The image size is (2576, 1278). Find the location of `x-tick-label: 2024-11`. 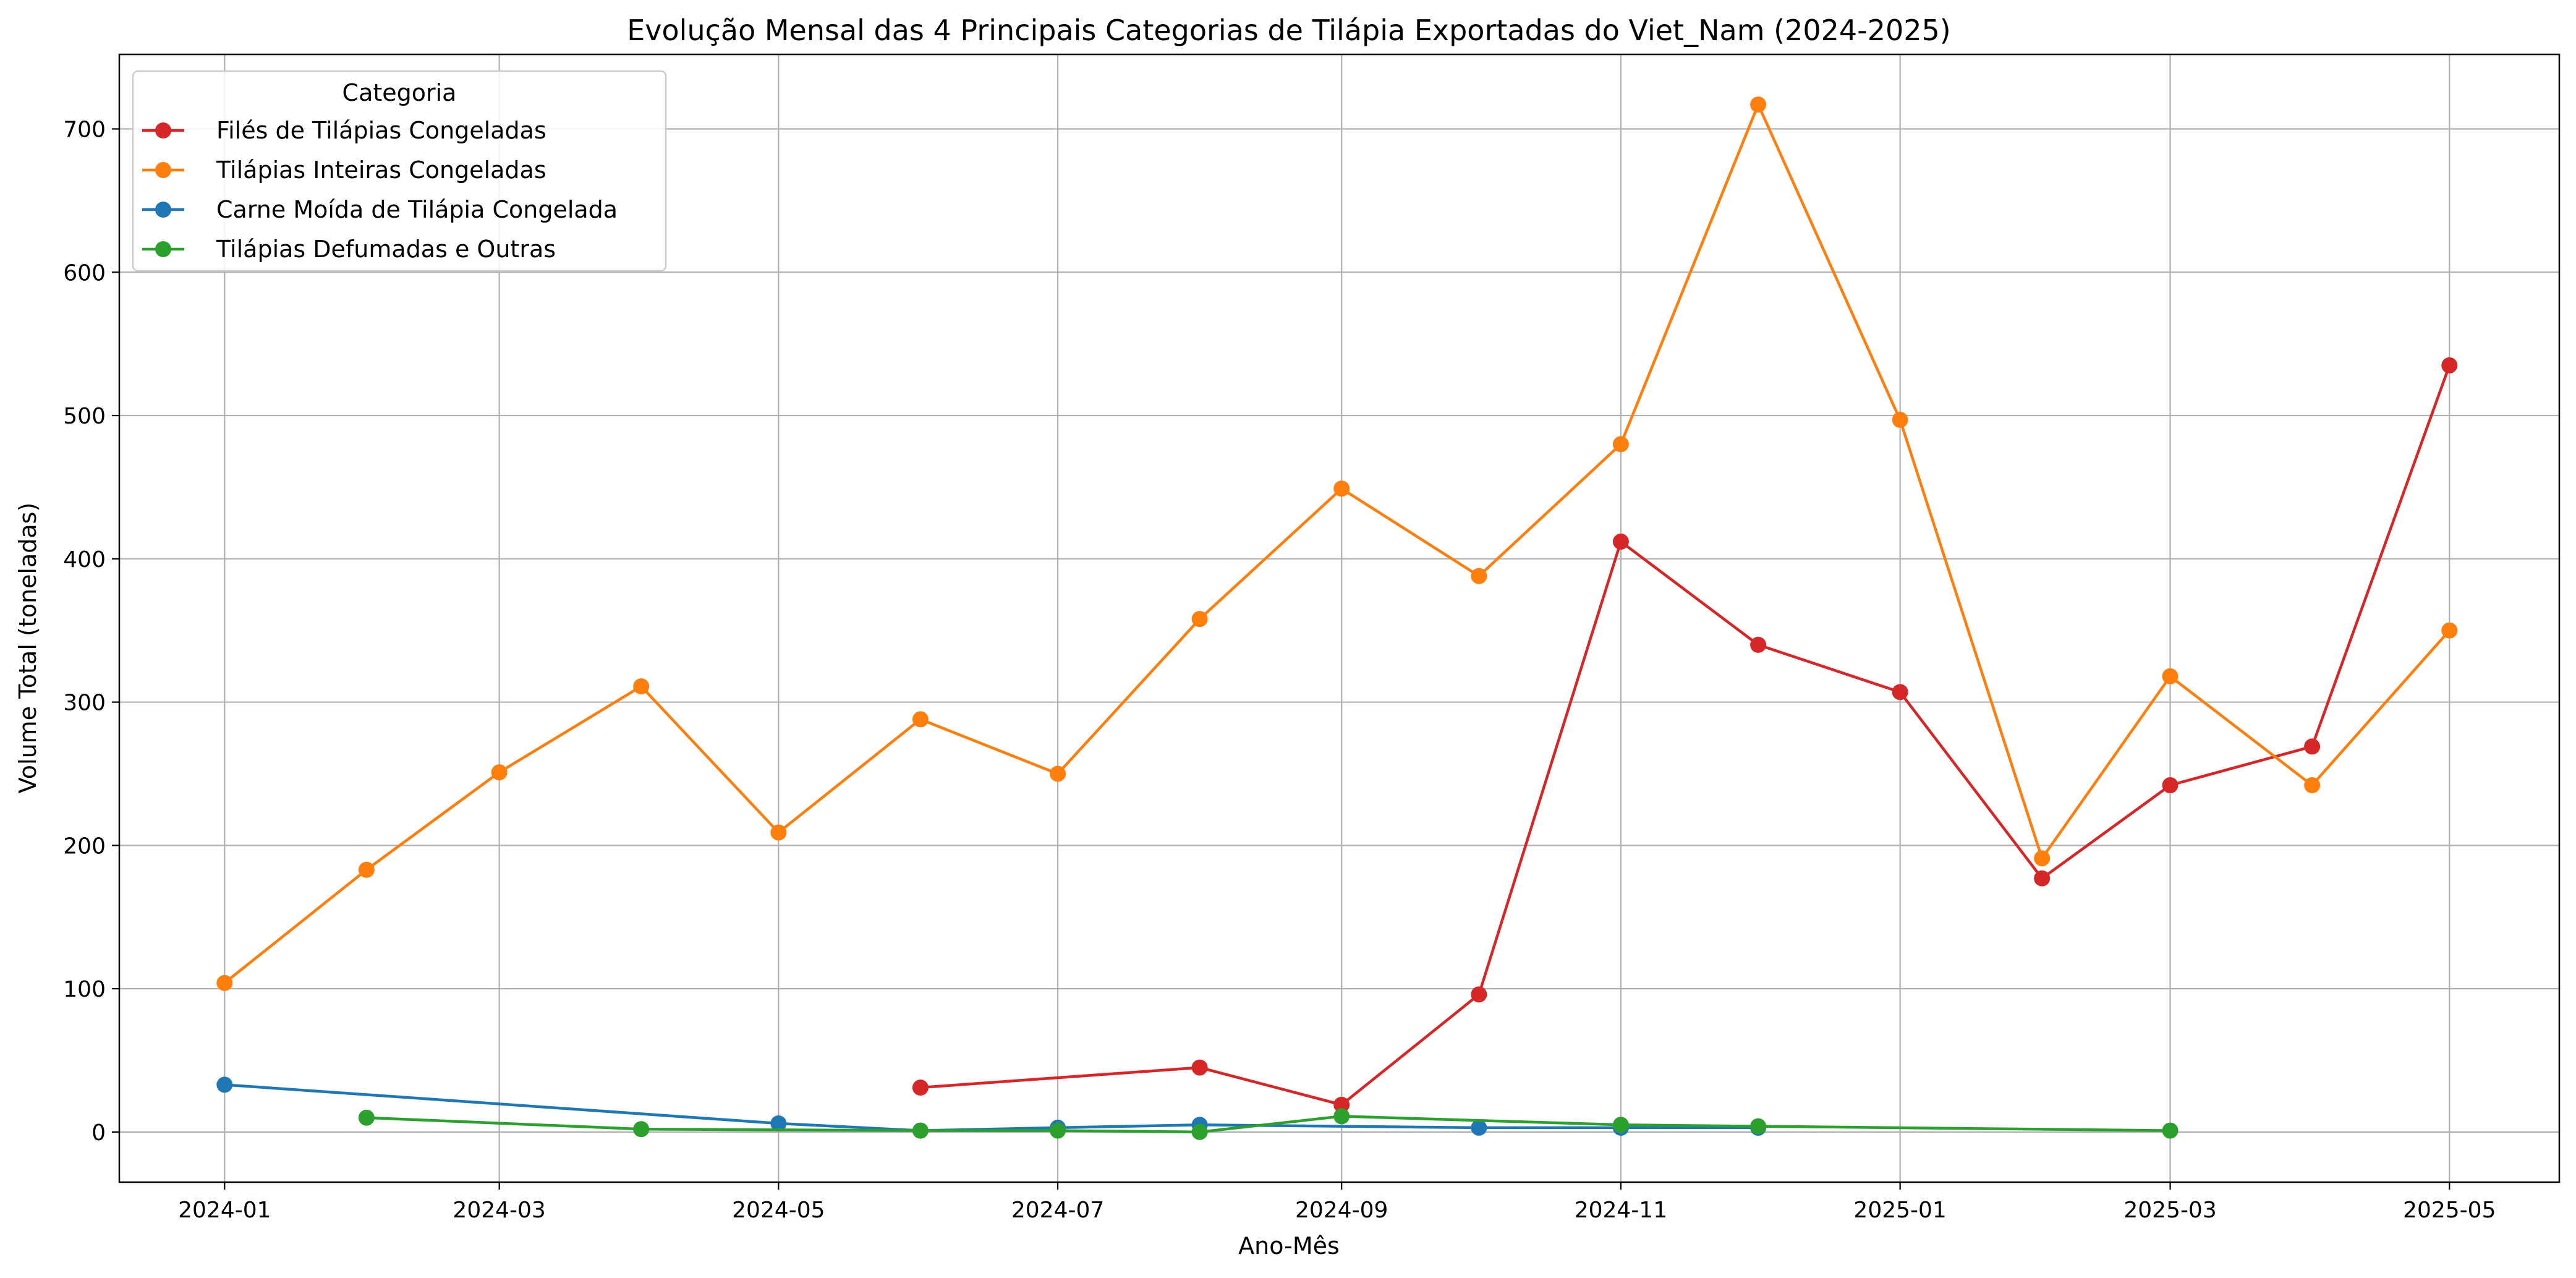

x-tick-label: 2024-11 is located at coordinates (1621, 1210).